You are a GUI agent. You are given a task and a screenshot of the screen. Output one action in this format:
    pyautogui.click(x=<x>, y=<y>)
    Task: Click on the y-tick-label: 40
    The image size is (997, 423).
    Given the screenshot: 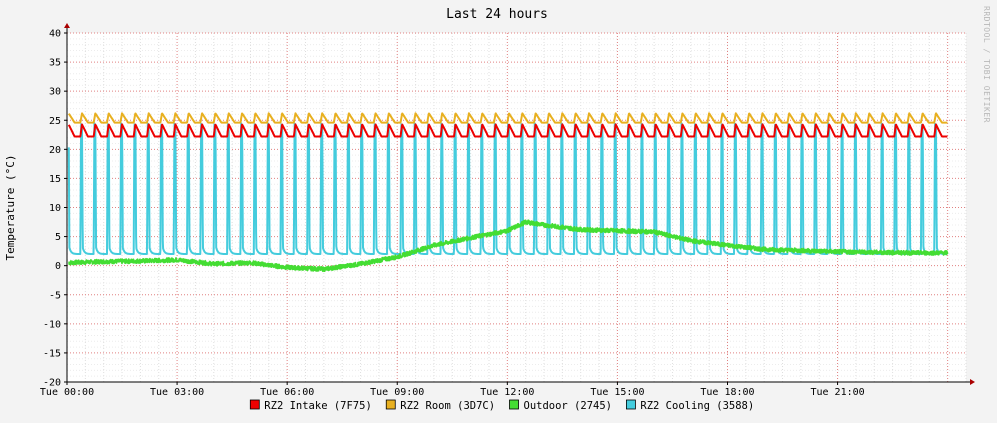 What is the action you would take?
    pyautogui.click(x=55, y=34)
    